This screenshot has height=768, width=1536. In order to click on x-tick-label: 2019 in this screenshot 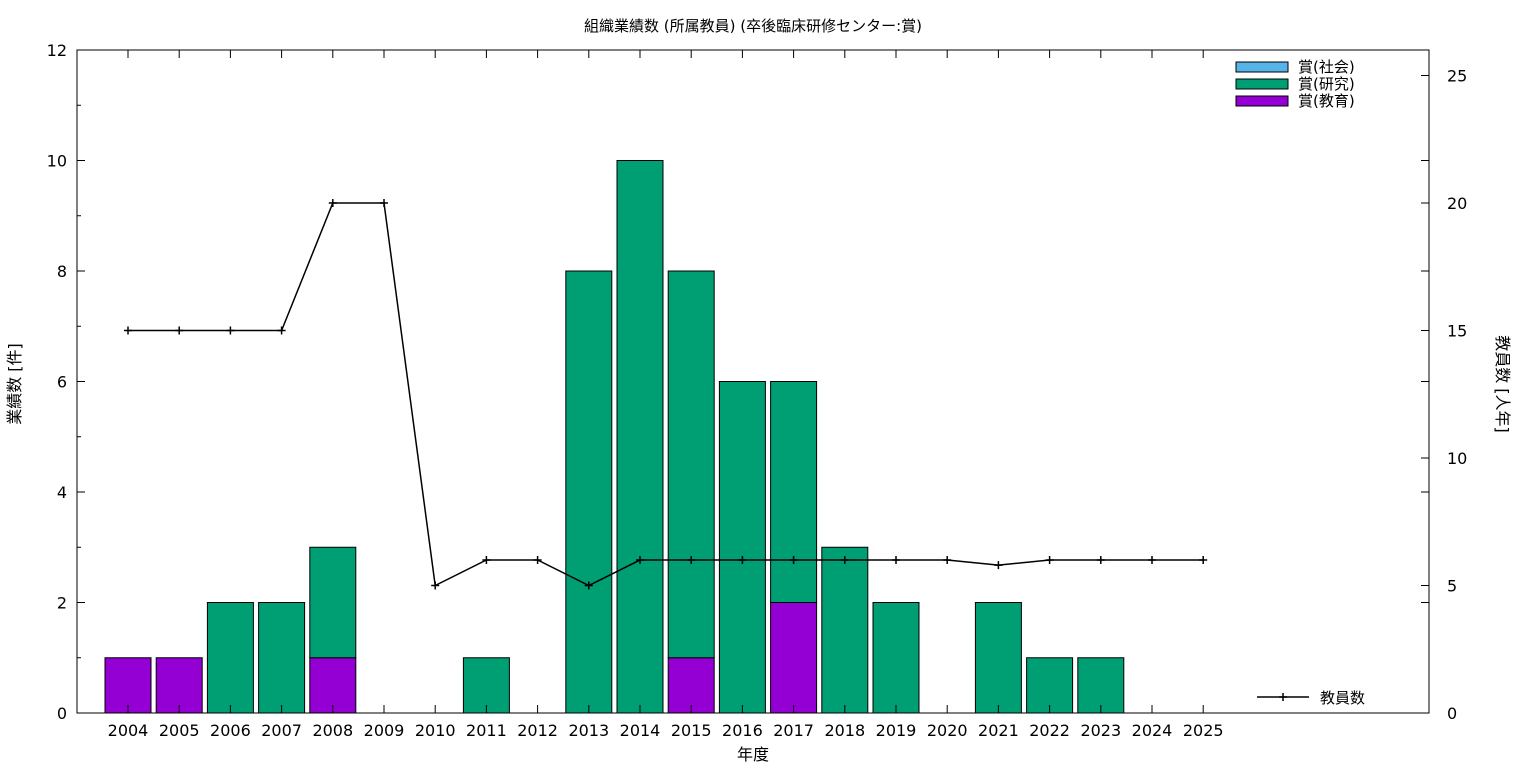, I will do `click(896, 730)`.